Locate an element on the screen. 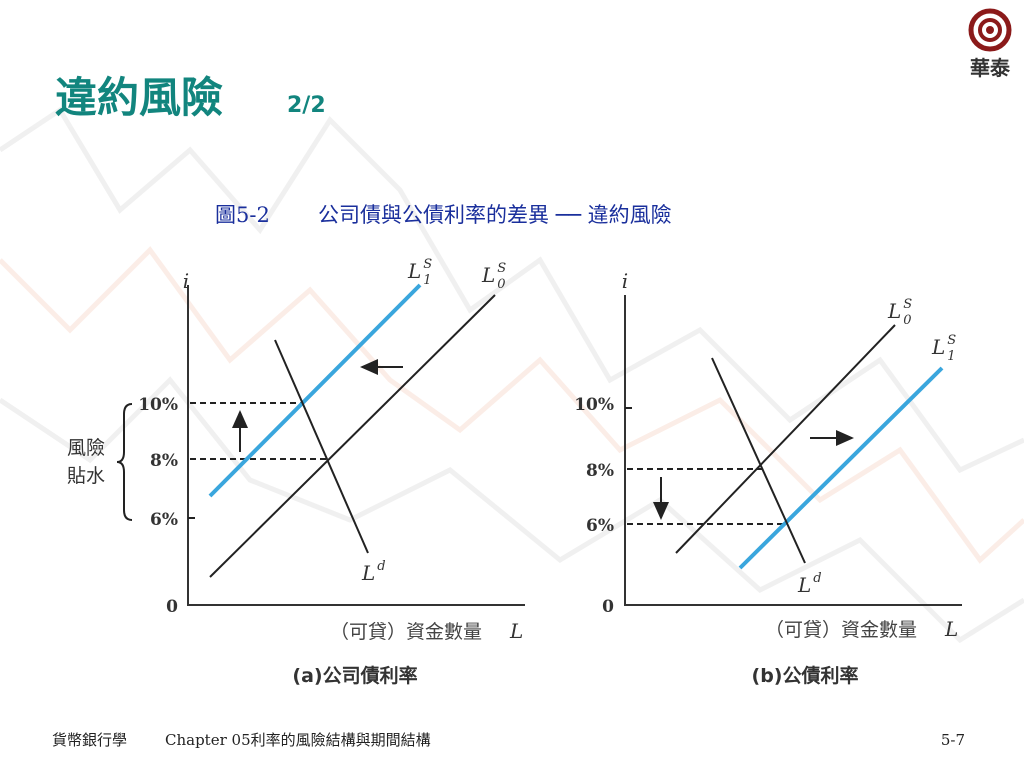 Image resolution: width=1024 pixels, height=768 pixels. bracket-label: 風險 is located at coordinates (86, 448).